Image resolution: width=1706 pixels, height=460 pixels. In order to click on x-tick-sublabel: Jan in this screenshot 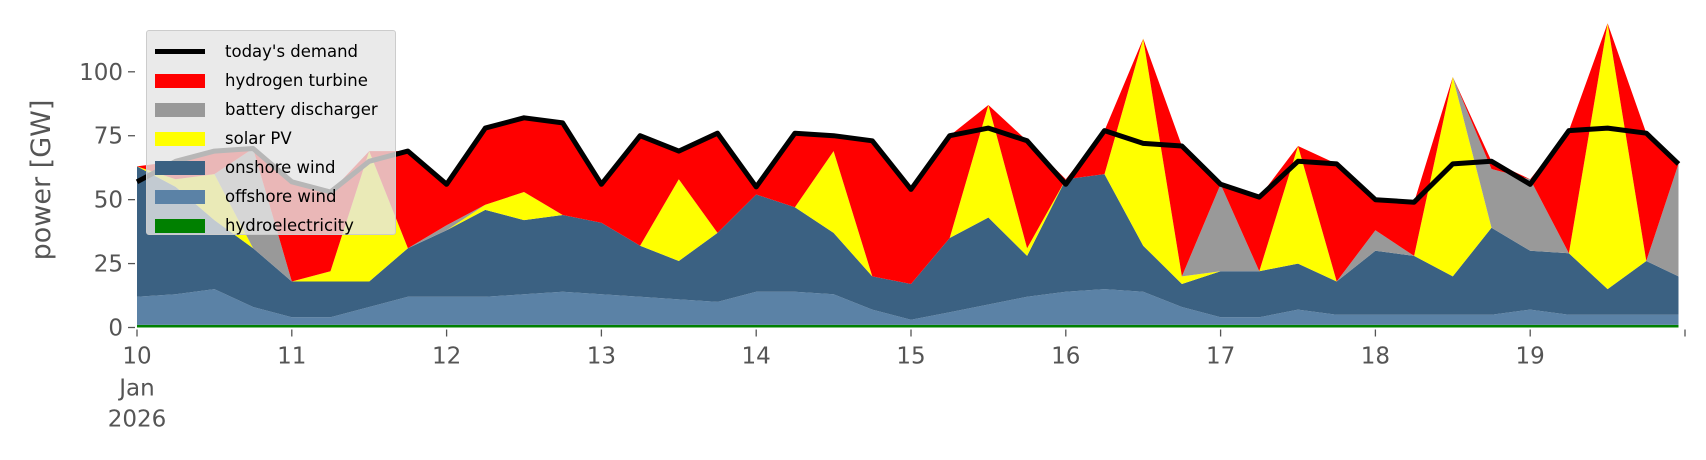, I will do `click(135, 389)`.